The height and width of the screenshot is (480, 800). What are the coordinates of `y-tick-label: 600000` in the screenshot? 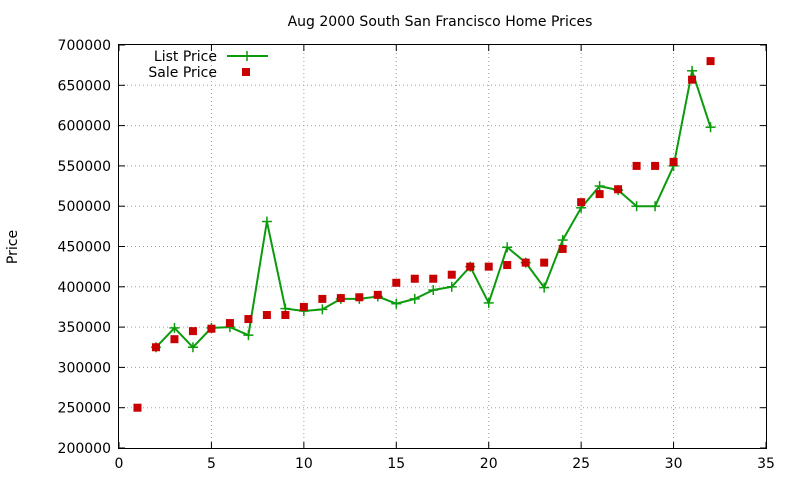 It's located at (84, 127).